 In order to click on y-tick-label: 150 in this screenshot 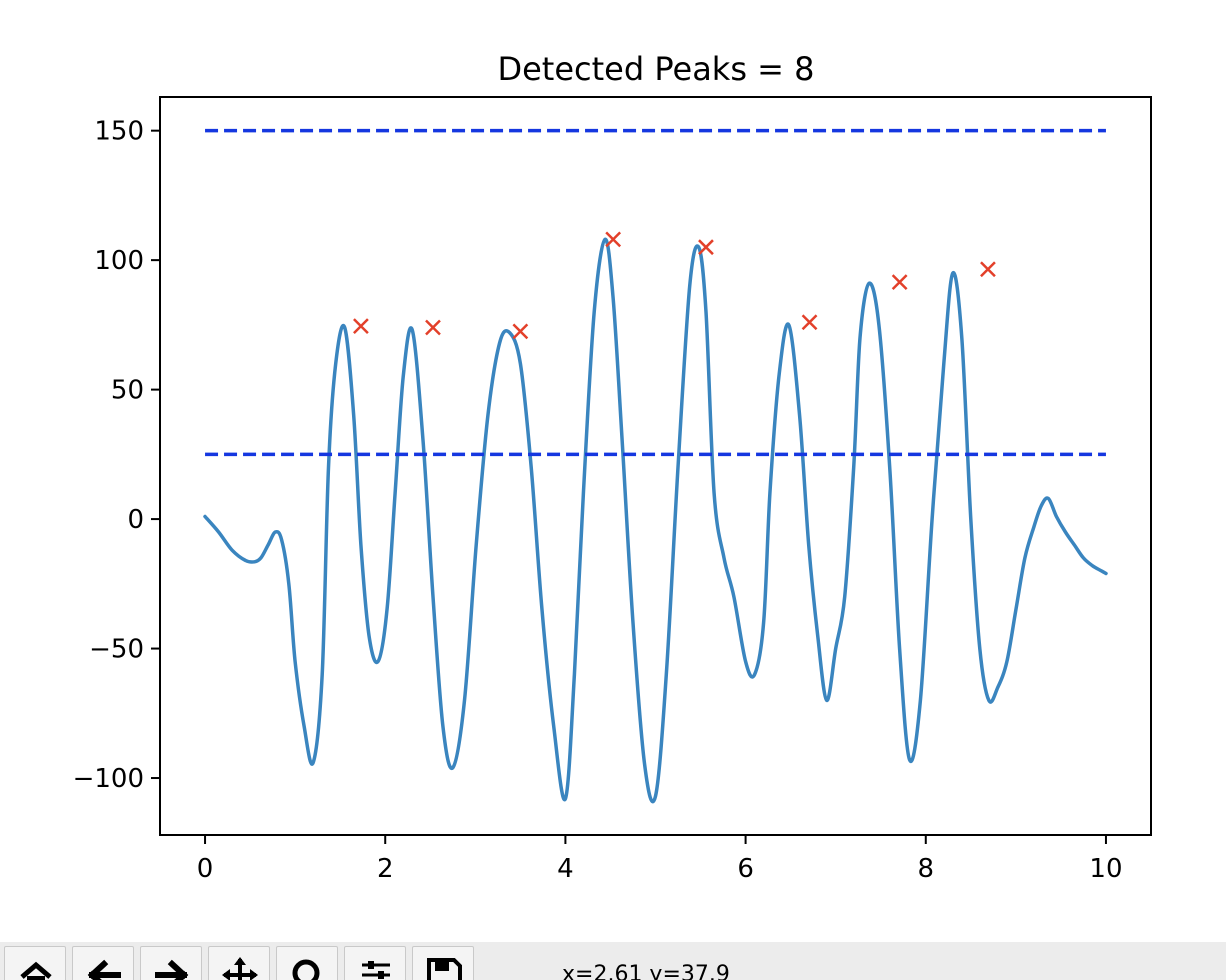, I will do `click(119, 132)`.